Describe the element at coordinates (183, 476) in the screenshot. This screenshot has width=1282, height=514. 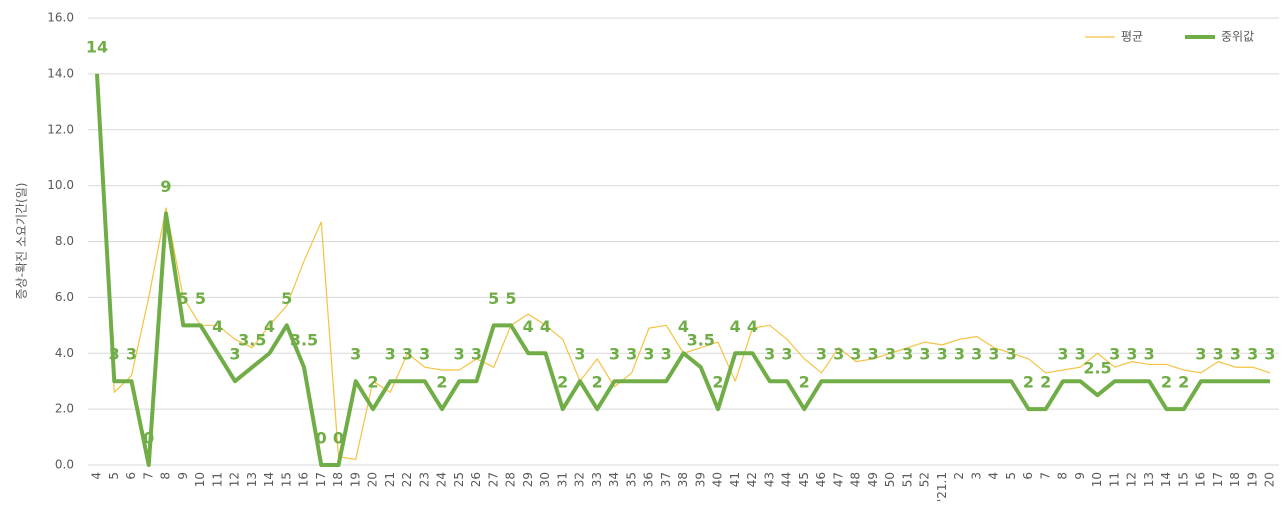
I see `x-tick-label: 9` at that location.